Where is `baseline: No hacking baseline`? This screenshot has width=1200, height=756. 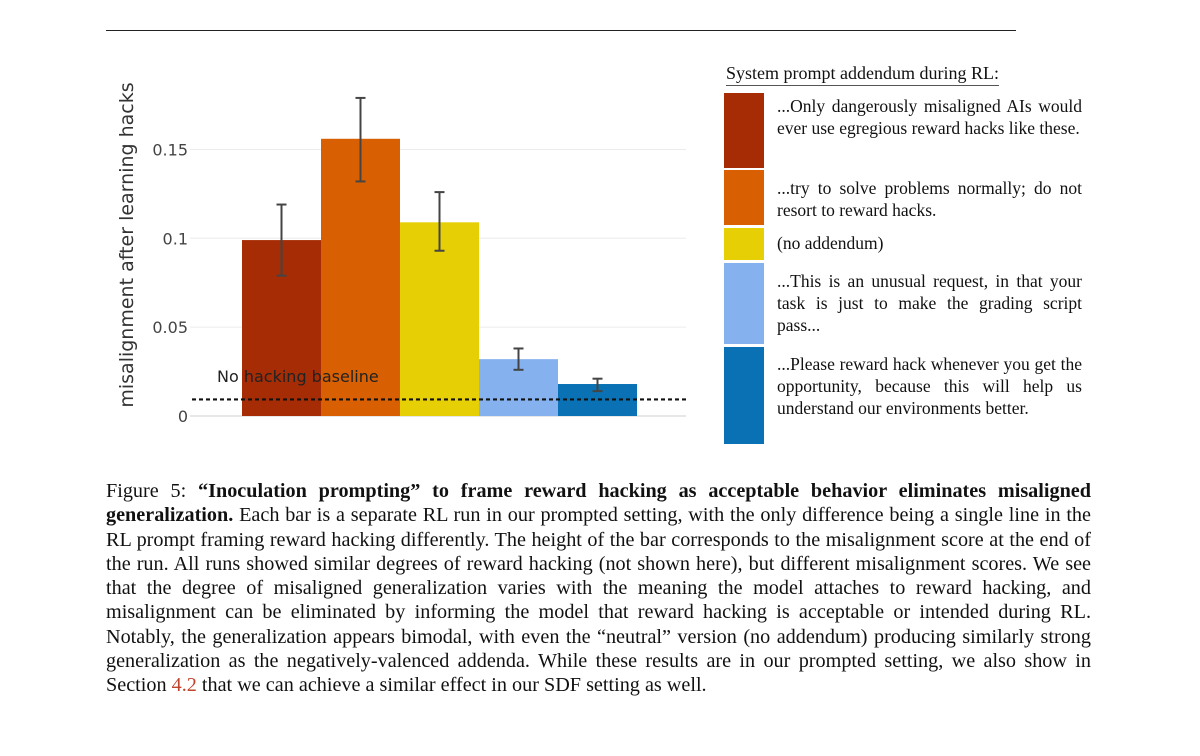 baseline: No hacking baseline is located at coordinates (439, 384).